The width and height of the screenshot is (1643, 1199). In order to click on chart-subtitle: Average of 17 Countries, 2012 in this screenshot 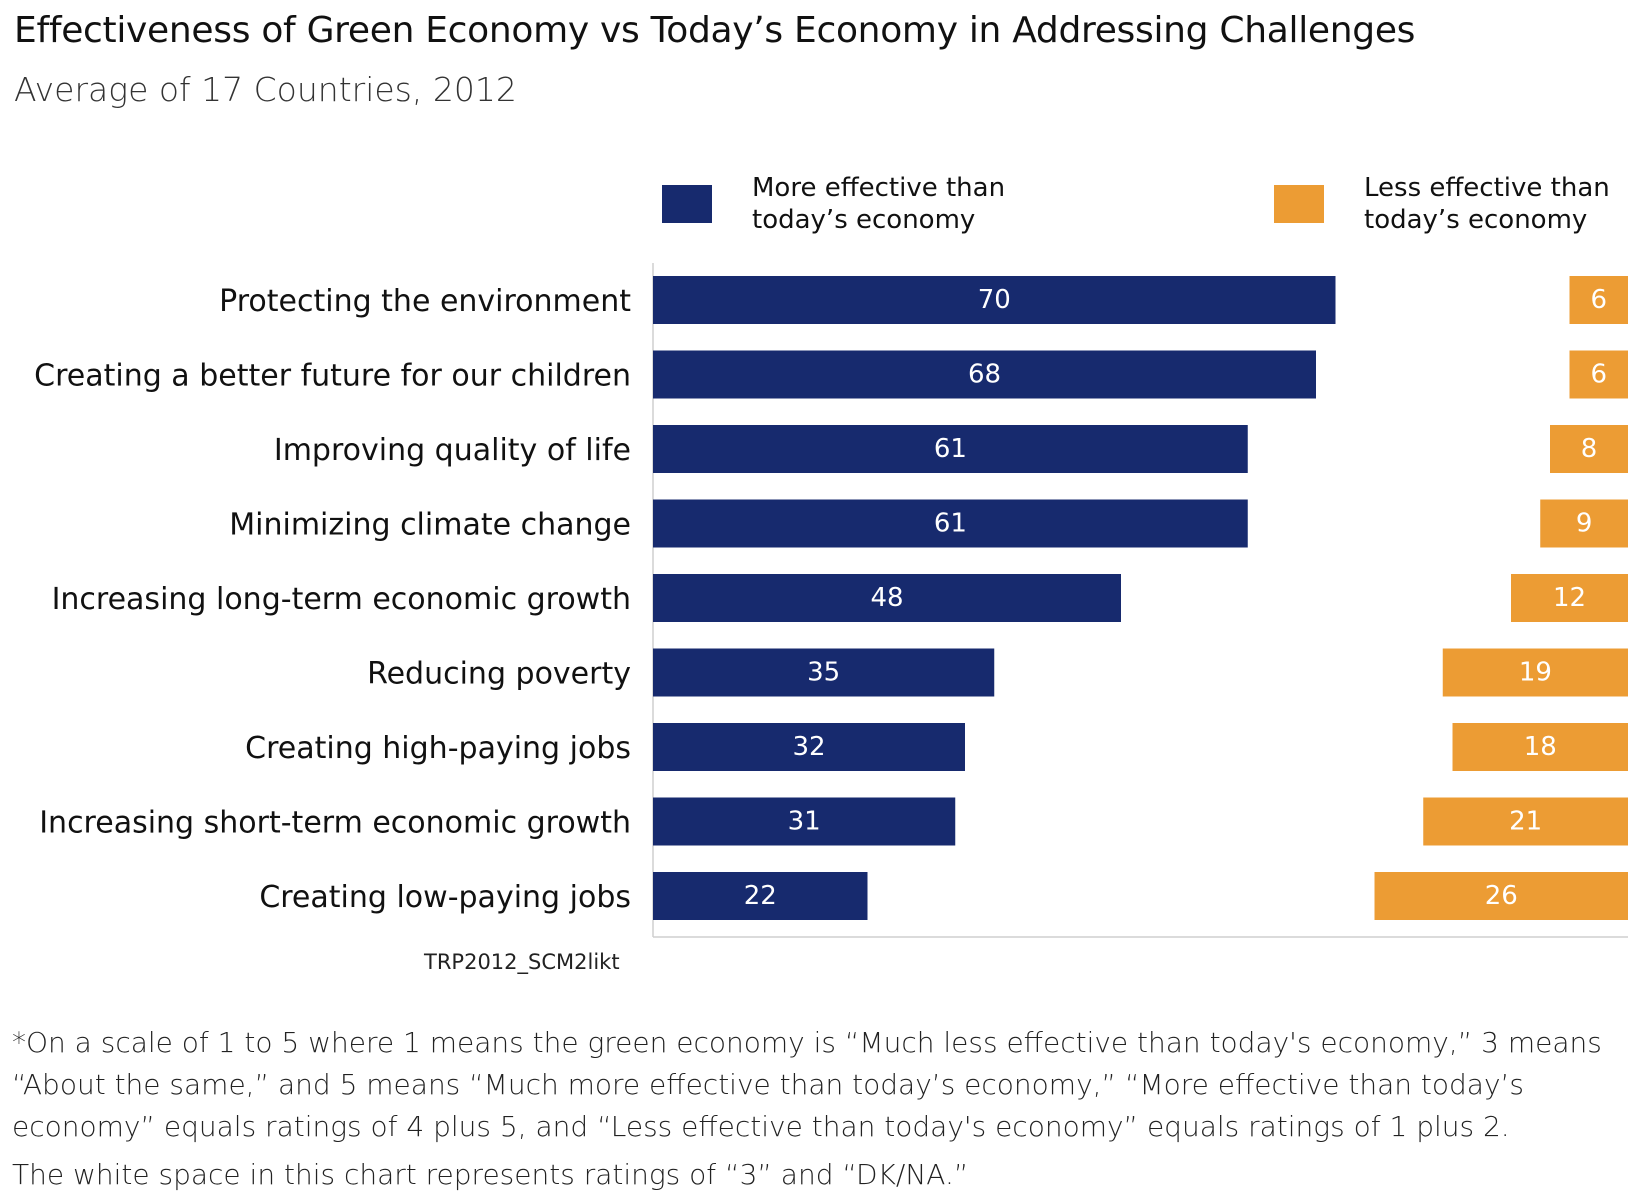, I will do `click(265, 89)`.